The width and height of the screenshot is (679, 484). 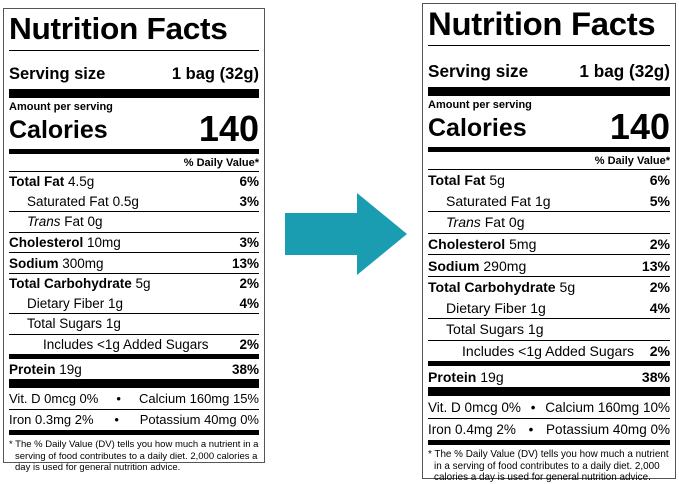 I want to click on nutrient-name-group: Cholesterol 10mg, so click(x=65, y=242).